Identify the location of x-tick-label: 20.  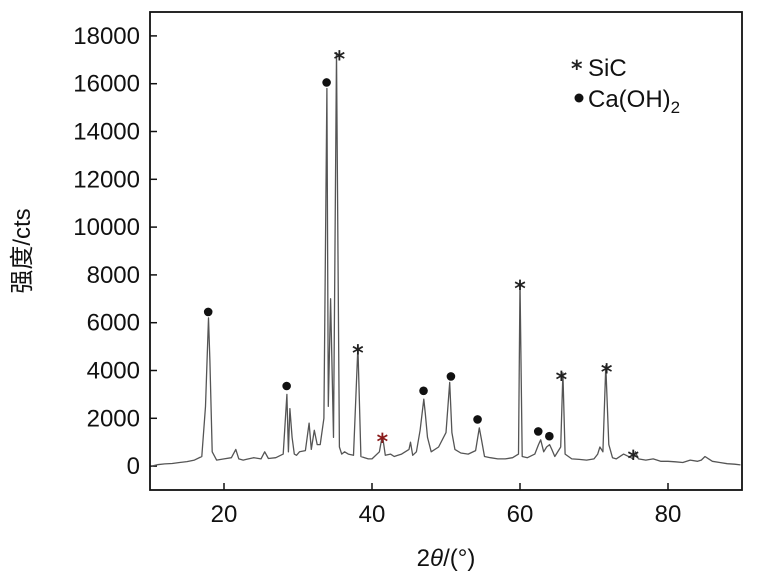
(224, 514).